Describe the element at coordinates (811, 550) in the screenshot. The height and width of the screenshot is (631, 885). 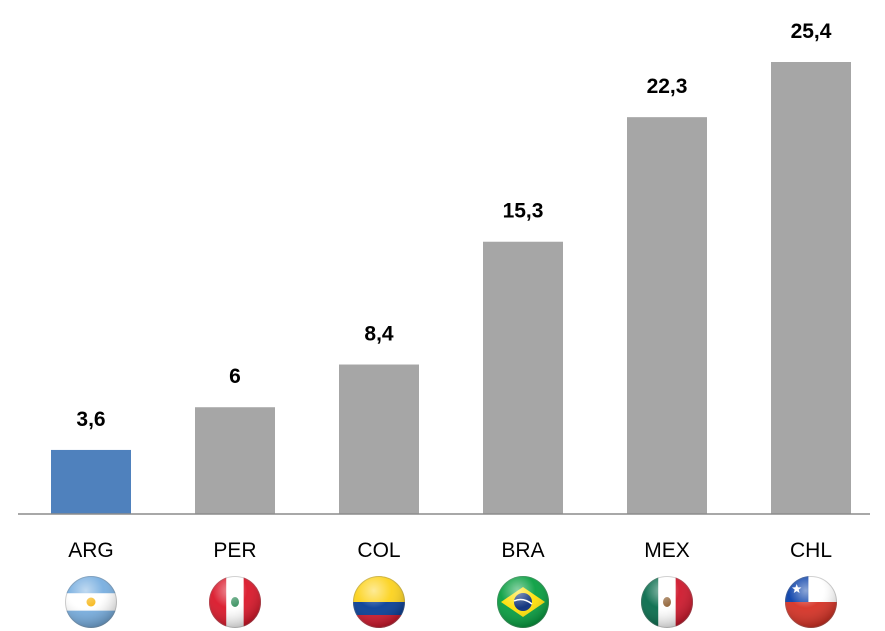
I see `category-label-chl: CHL` at that location.